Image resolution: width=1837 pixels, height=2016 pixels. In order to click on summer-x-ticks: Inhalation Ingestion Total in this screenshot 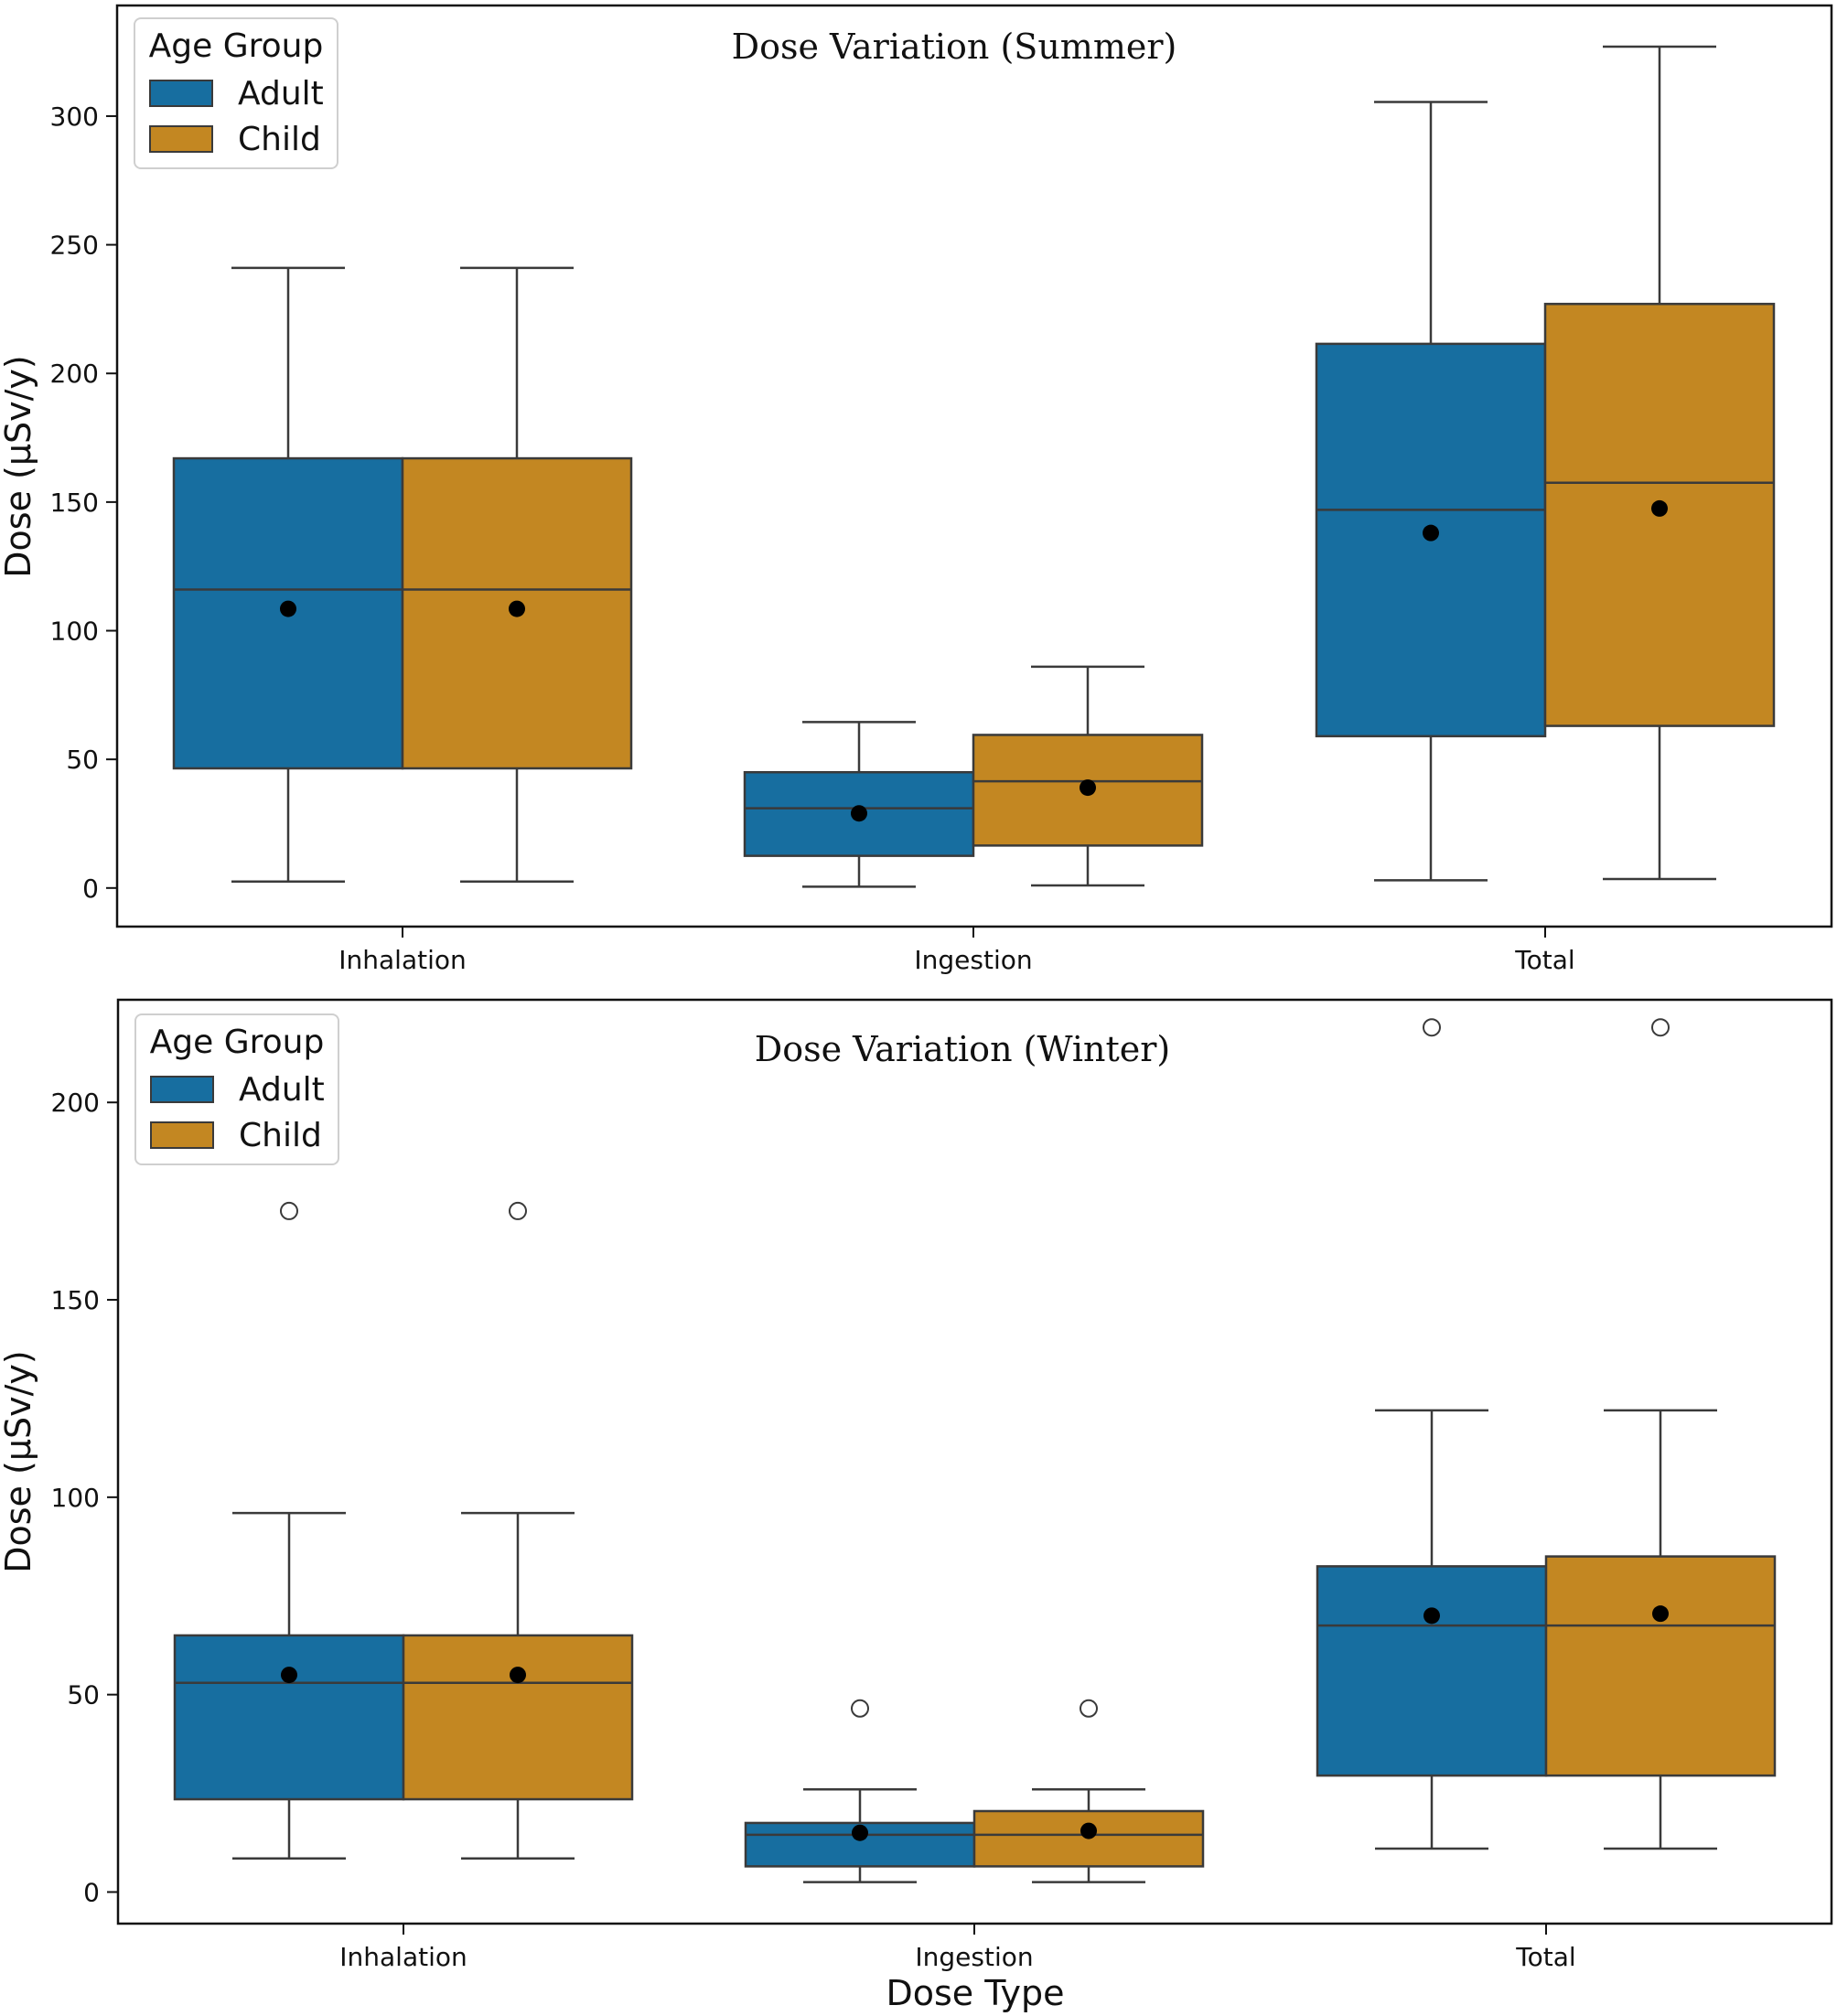, I will do `click(956, 951)`.